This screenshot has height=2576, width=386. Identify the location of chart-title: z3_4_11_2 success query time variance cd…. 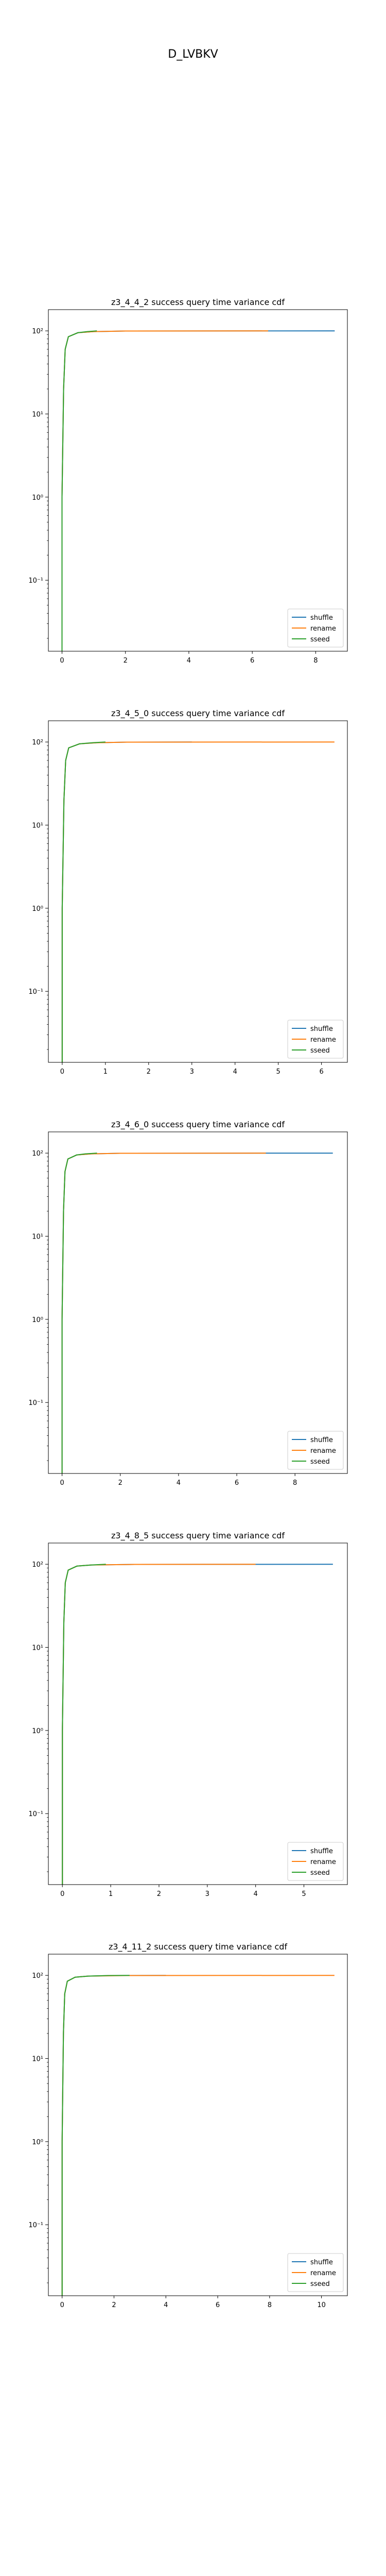
(198, 1947).